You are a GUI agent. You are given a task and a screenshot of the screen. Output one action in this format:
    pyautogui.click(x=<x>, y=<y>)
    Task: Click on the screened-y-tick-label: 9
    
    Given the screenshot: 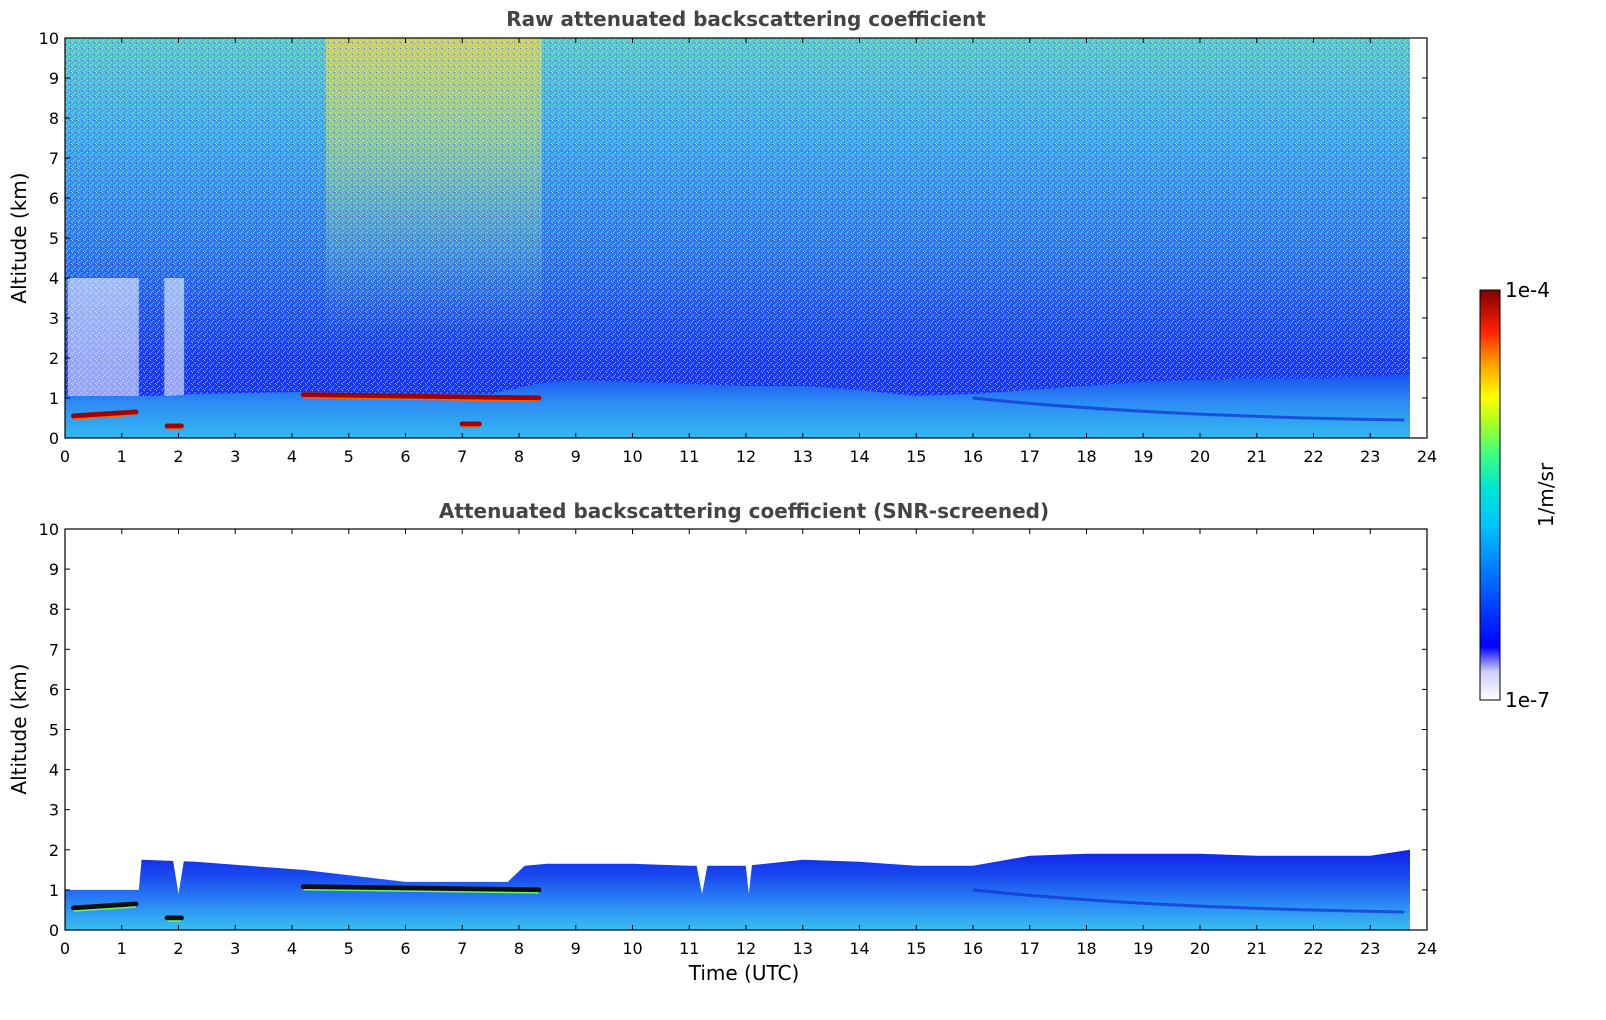 What is the action you would take?
    pyautogui.click(x=54, y=569)
    